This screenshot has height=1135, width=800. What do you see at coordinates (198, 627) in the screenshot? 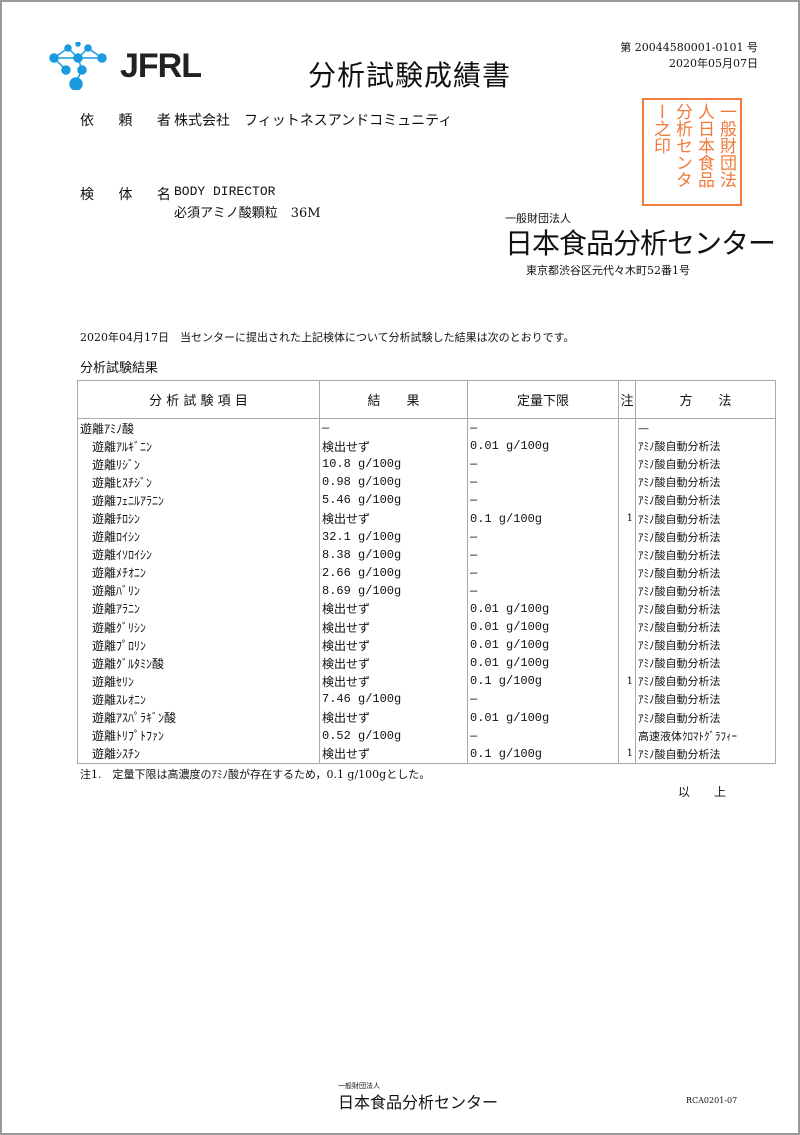
I see `cell-item: 遊離ｸﾞﾘｼﾝ` at bounding box center [198, 627].